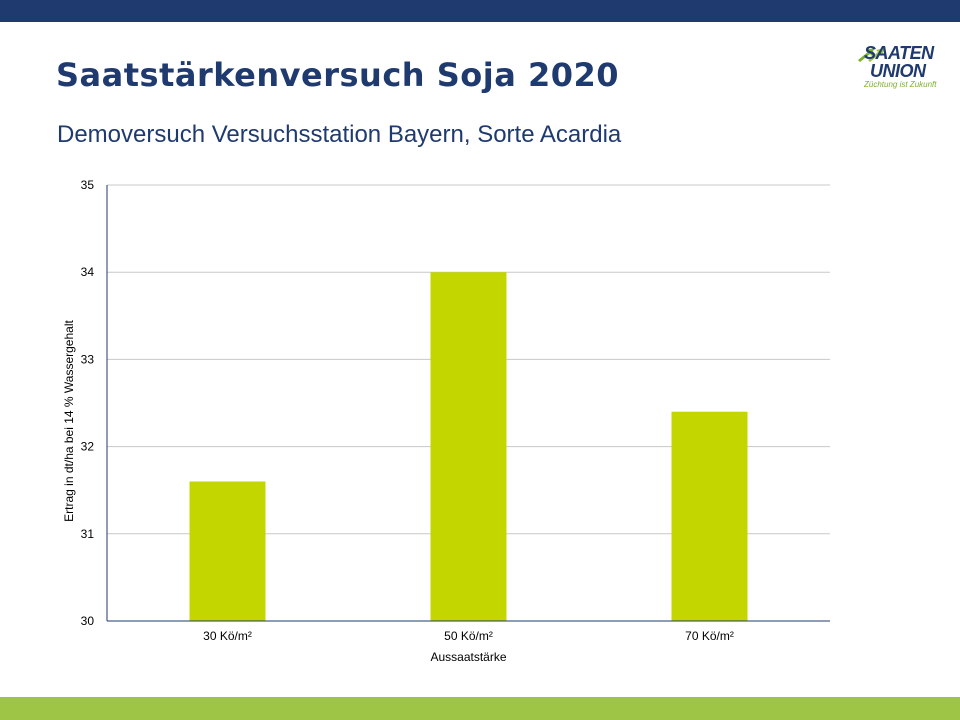 The image size is (960, 720). Describe the element at coordinates (480, 708) in the screenshot. I see `footer-band` at that location.